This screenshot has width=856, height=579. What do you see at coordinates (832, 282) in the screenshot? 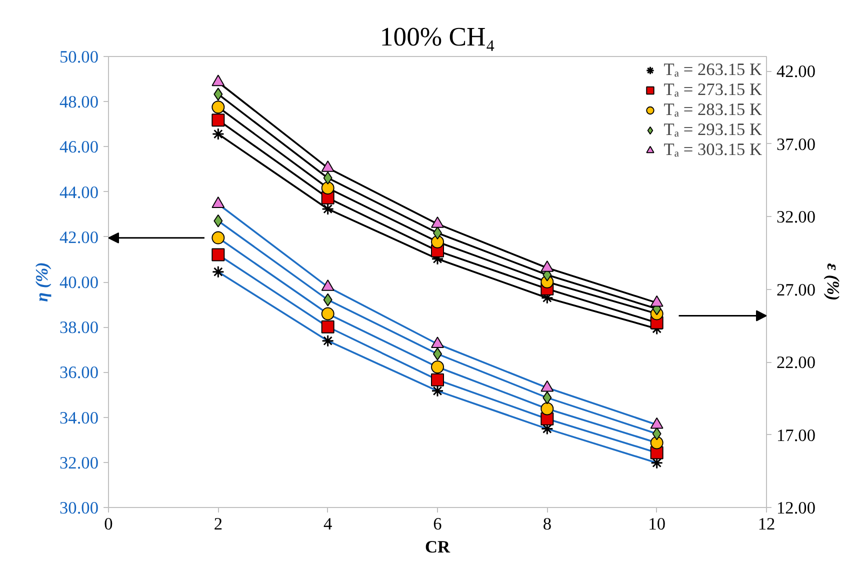
I see `y2-axis-title: ε (%)` at bounding box center [832, 282].